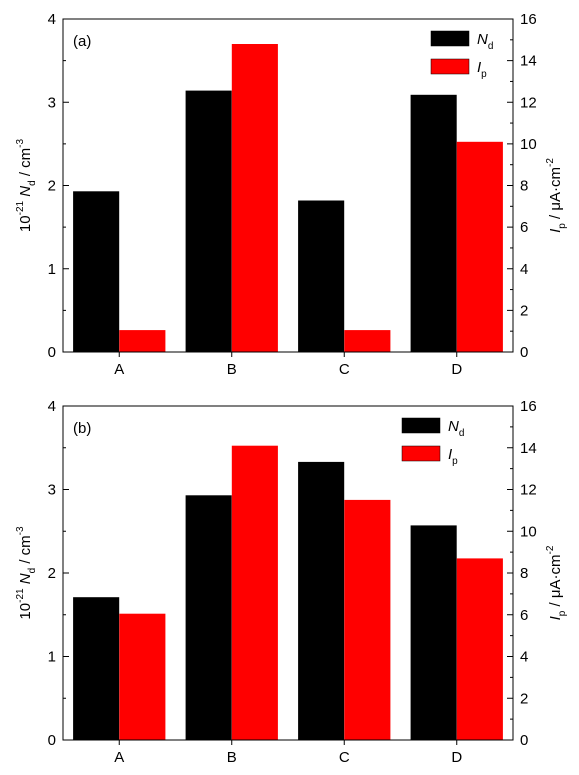 The width and height of the screenshot is (579, 775). What do you see at coordinates (82, 428) in the screenshot?
I see `panel-label: (b)` at bounding box center [82, 428].